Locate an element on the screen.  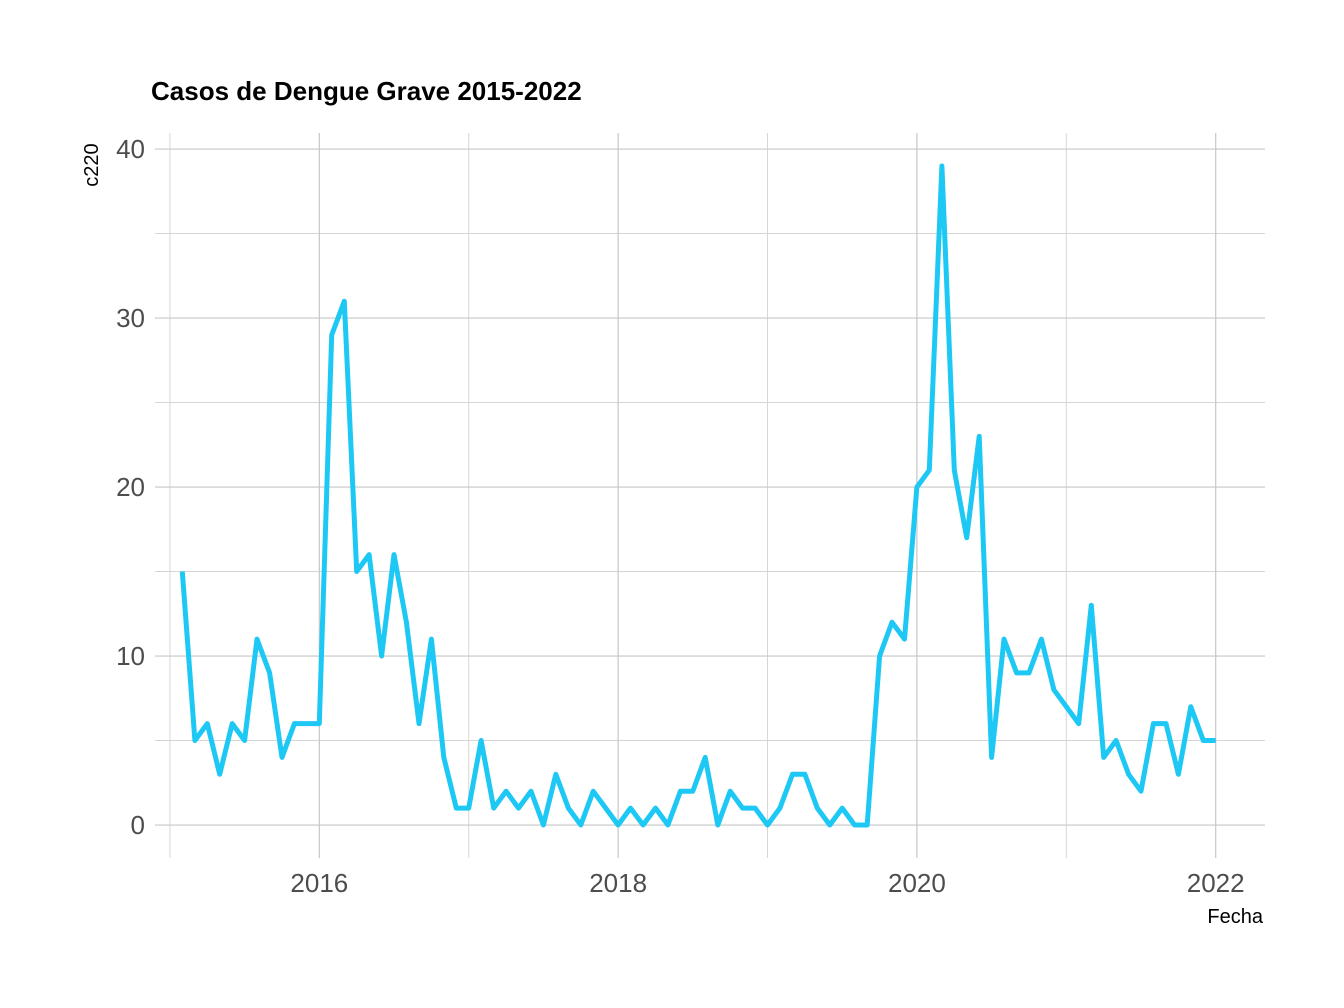
x-tick-labels: 2016 2018 2020 2022 is located at coordinates (767, 883).